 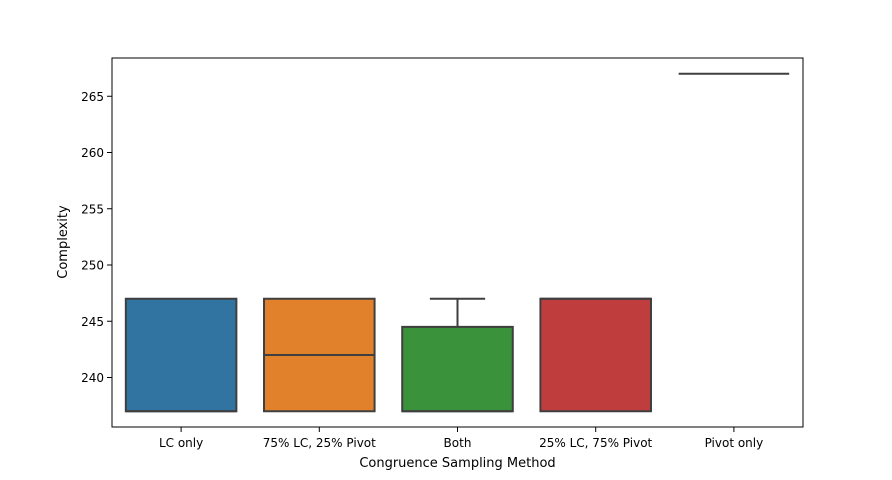 I want to click on y-tick-label: 245, so click(x=92, y=322).